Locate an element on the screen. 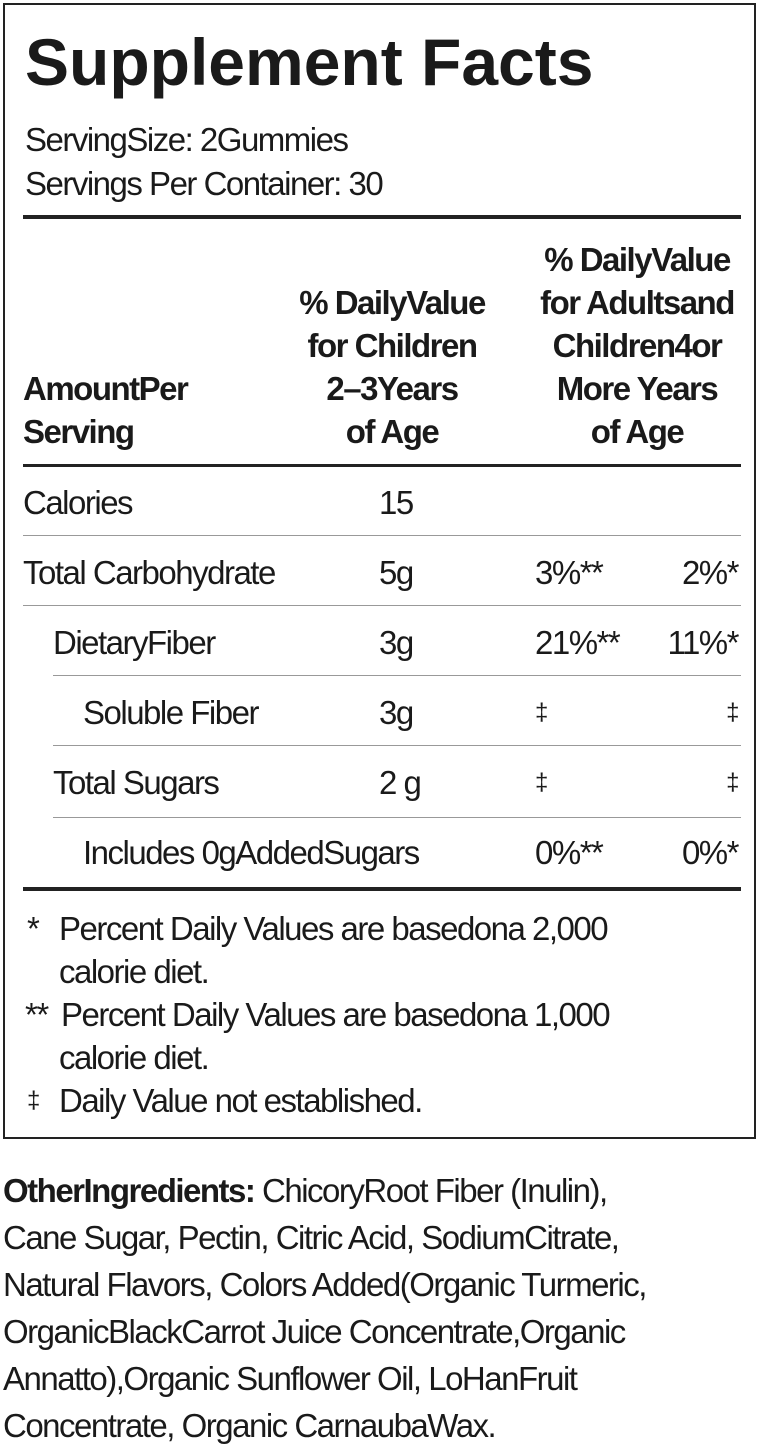  row-amount: 15 is located at coordinates (396, 502).